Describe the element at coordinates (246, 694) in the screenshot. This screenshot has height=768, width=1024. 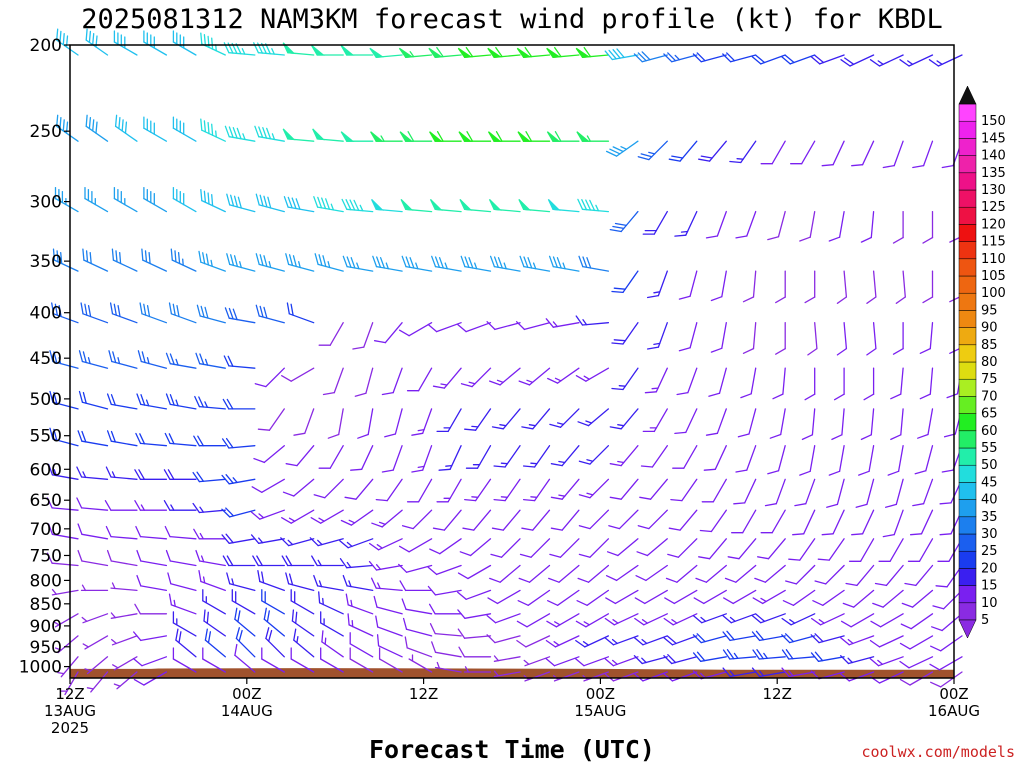
I see `x-tick-label: 00Z` at that location.